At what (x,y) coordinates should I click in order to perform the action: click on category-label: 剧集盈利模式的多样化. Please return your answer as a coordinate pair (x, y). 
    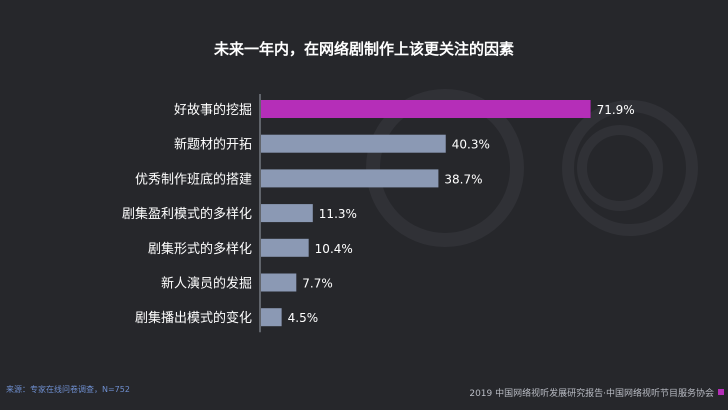
    Looking at the image, I should click on (187, 214).